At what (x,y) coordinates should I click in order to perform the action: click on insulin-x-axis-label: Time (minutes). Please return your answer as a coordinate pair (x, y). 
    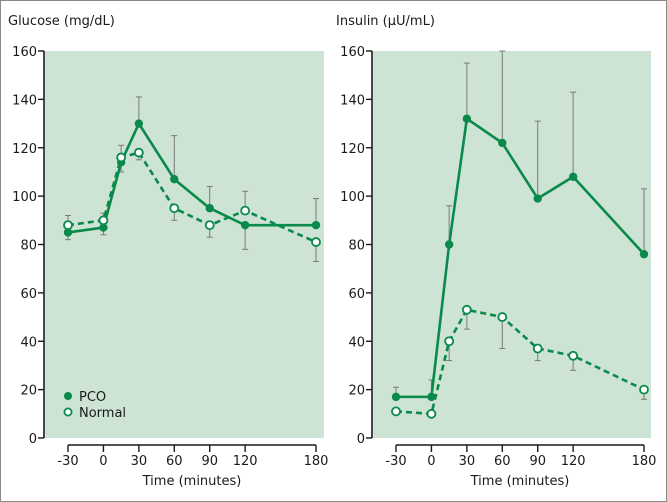
    Looking at the image, I should click on (520, 481).